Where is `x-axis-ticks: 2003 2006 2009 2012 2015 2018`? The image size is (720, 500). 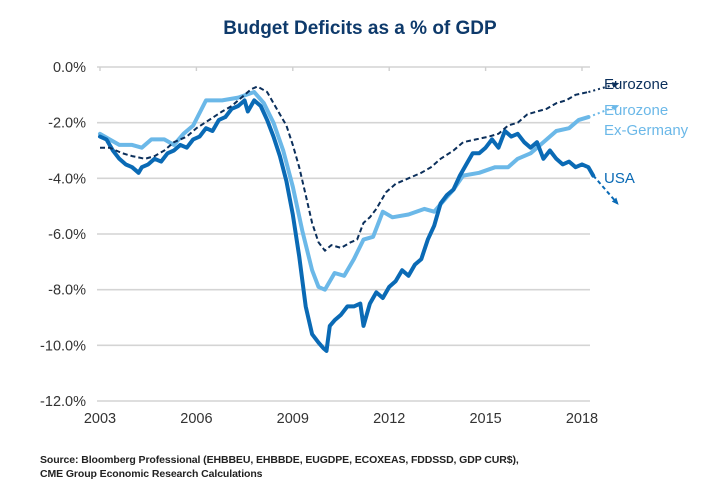 x-axis-ticks: 2003 2006 2009 2012 2015 2018 is located at coordinates (341, 419).